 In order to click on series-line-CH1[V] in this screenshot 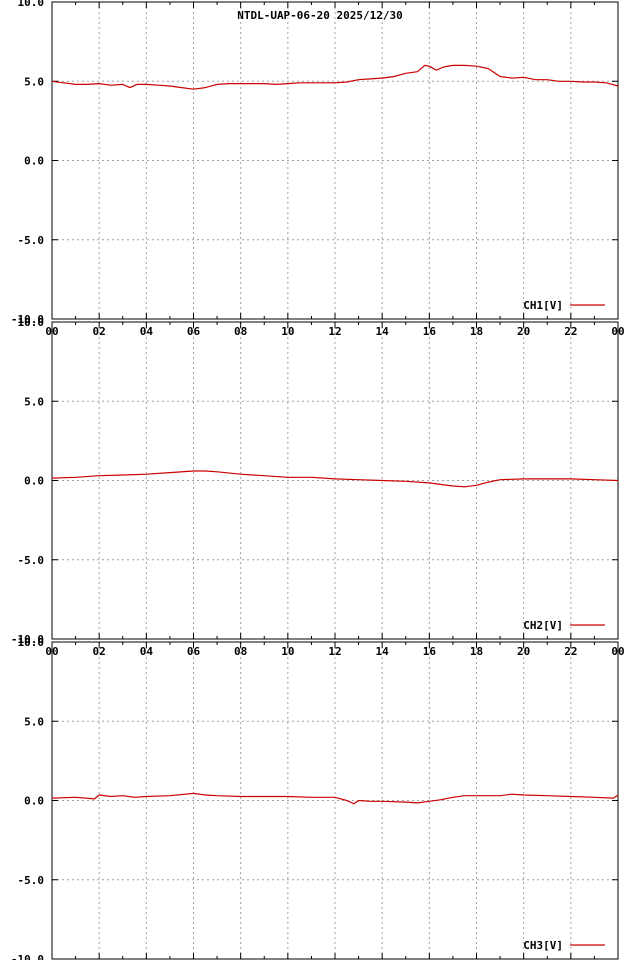, I will do `click(335, 77)`.